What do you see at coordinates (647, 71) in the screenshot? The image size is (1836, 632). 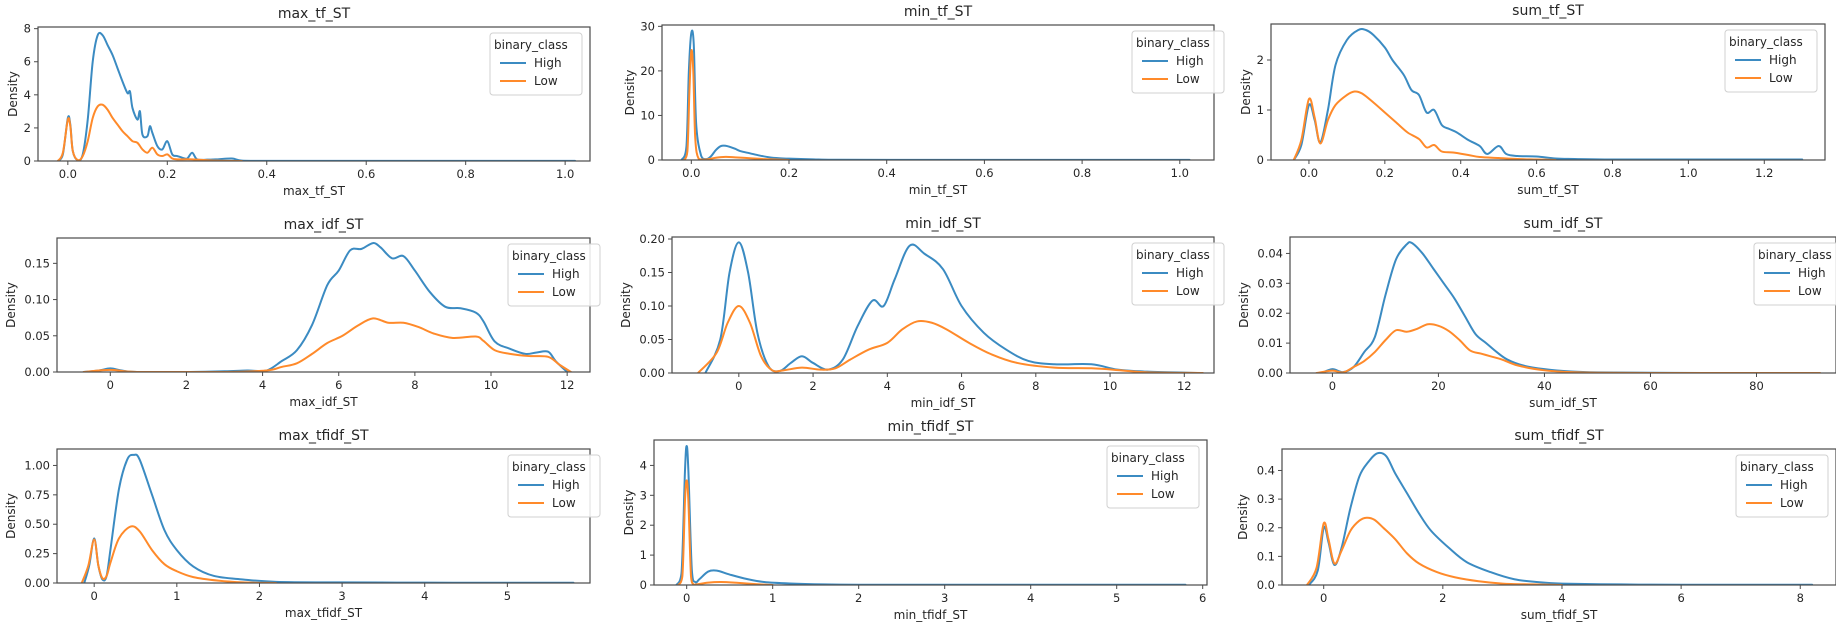 I see `y-tick-label: 20` at bounding box center [647, 71].